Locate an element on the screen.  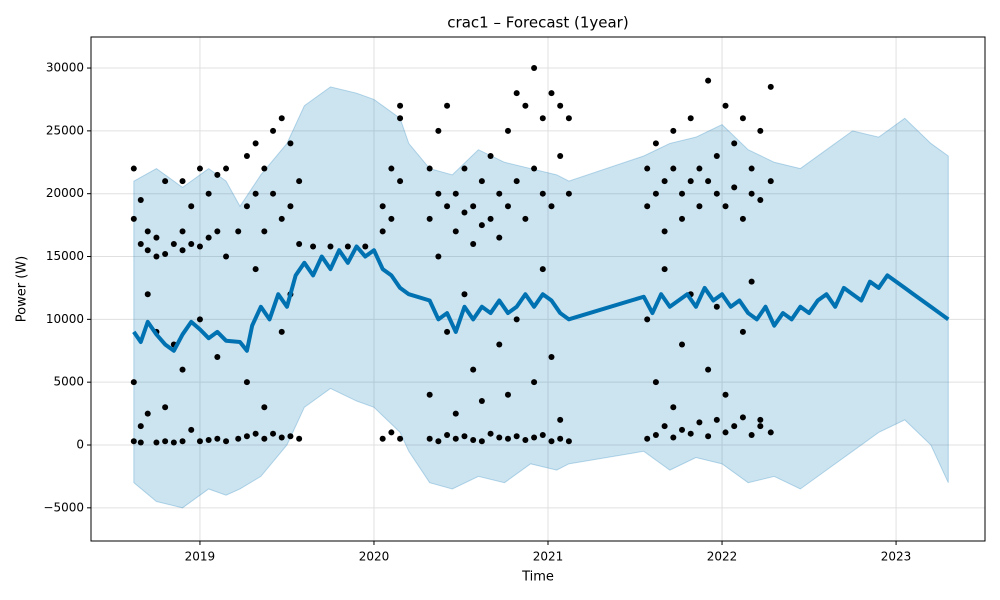
y-tick-label: 5000 is located at coordinates (68, 382).